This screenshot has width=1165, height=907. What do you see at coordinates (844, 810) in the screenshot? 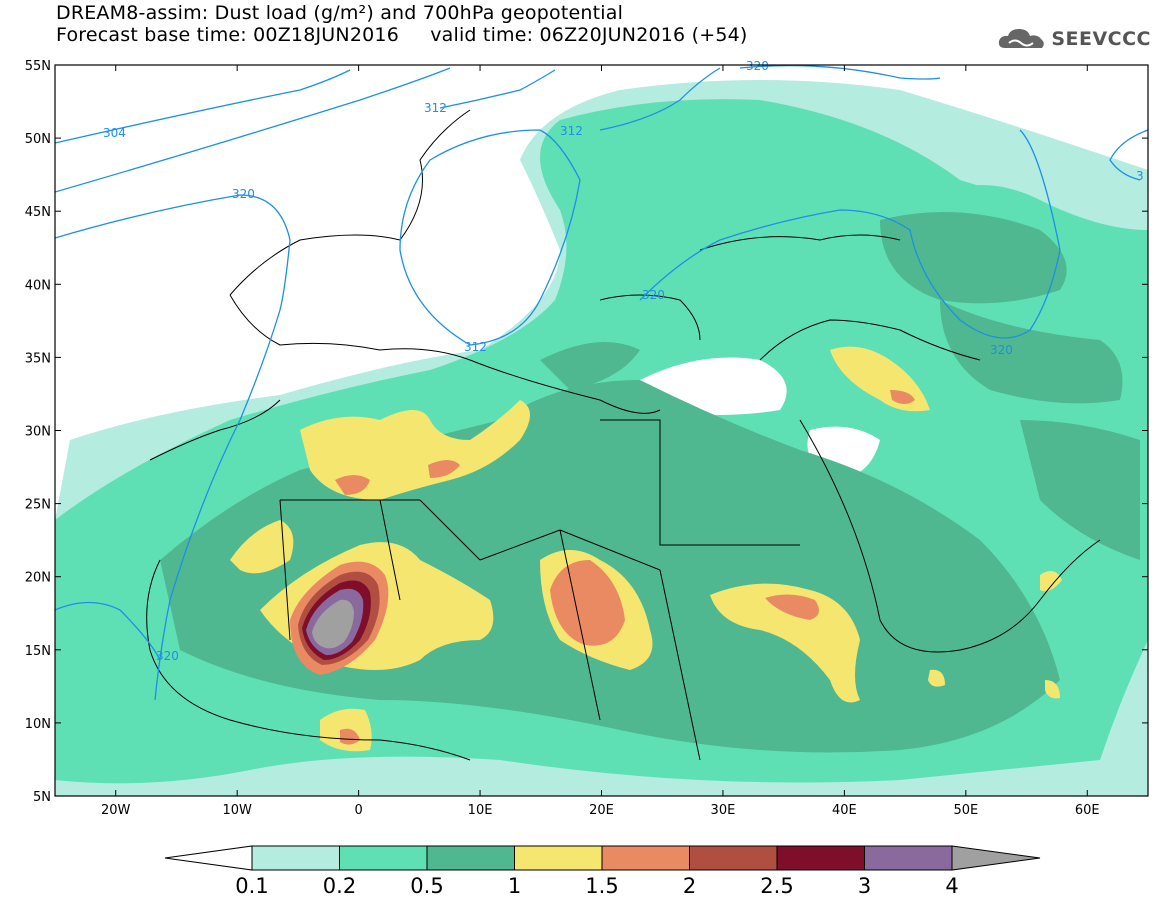
I see `lon-tick-label: 40E` at bounding box center [844, 810].